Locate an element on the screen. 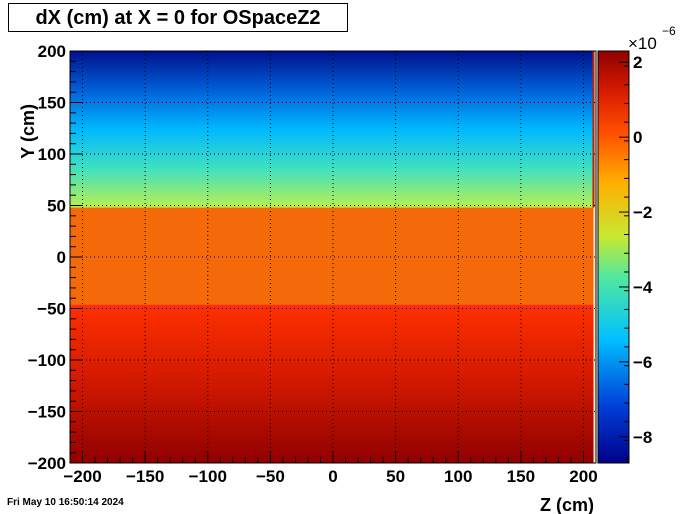 This screenshot has width=700, height=514. x-tick-label: 150 is located at coordinates (521, 476).